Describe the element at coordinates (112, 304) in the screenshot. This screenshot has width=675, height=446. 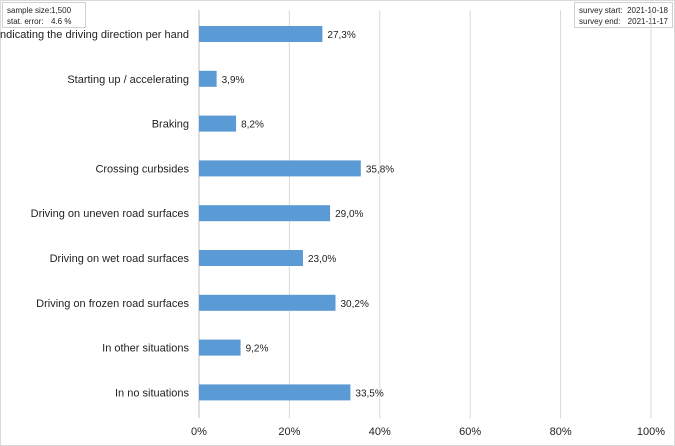
I see `category-label: Driving on frozen road surfaces` at that location.